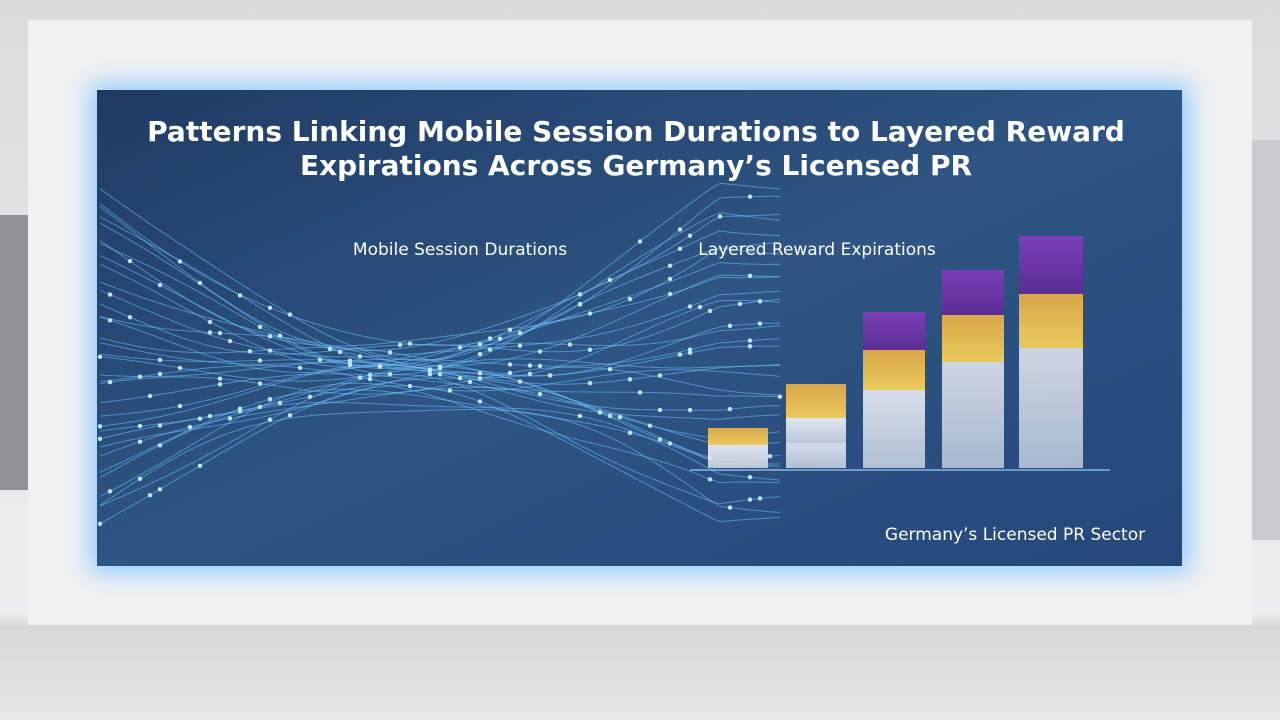  What do you see at coordinates (14, 352) in the screenshot?
I see `side-wall` at bounding box center [14, 352].